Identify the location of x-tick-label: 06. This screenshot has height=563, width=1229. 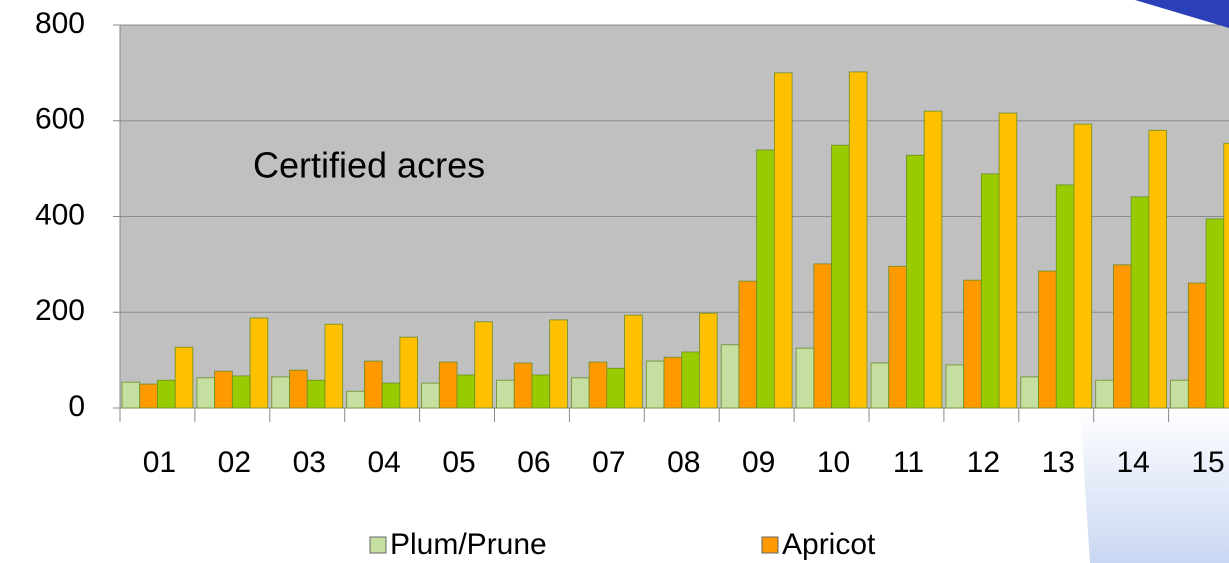
(533, 462).